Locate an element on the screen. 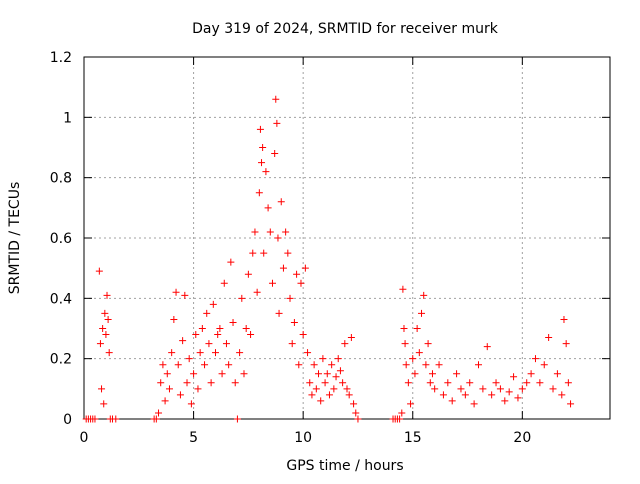 This screenshot has width=640, height=484. y-tick-label: 0.8 is located at coordinates (61, 179).